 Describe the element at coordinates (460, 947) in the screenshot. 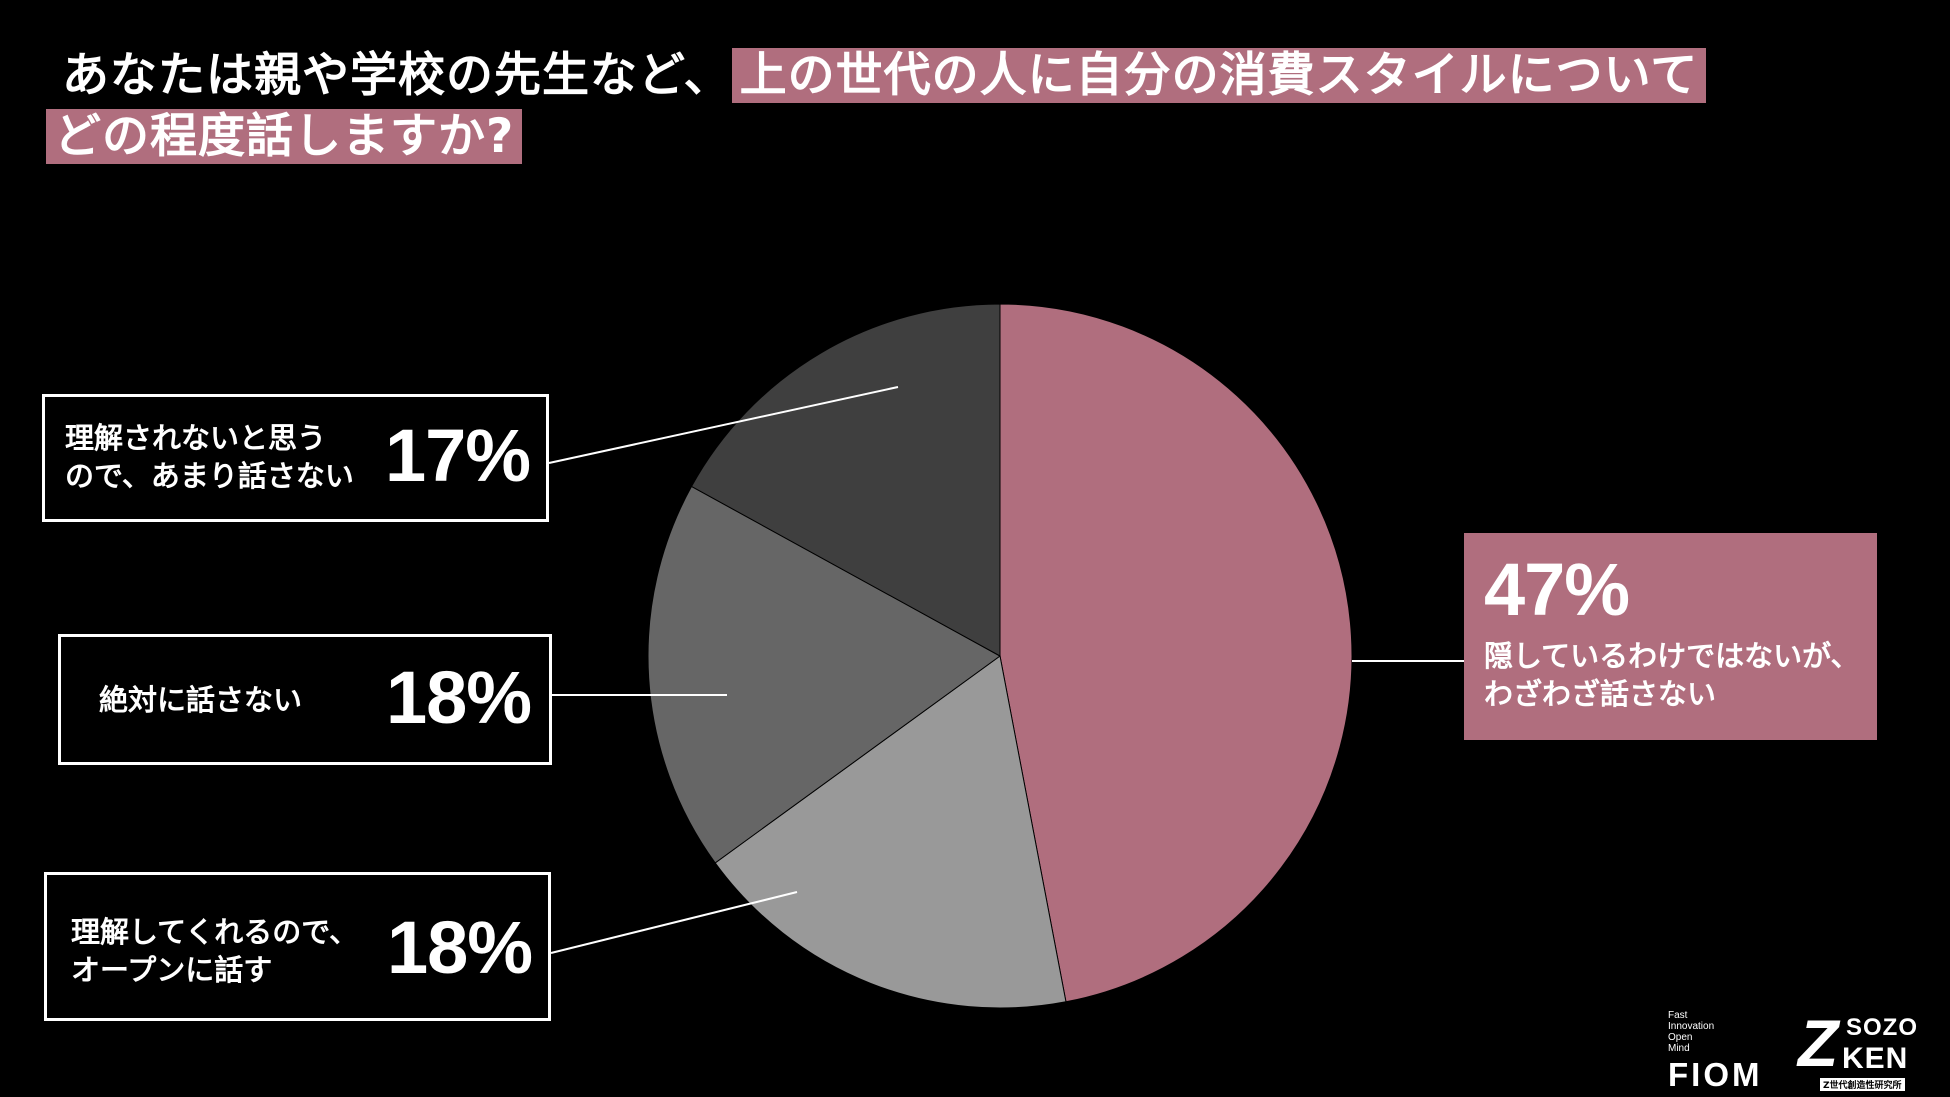

I see `slice-percent-open: 18%` at that location.